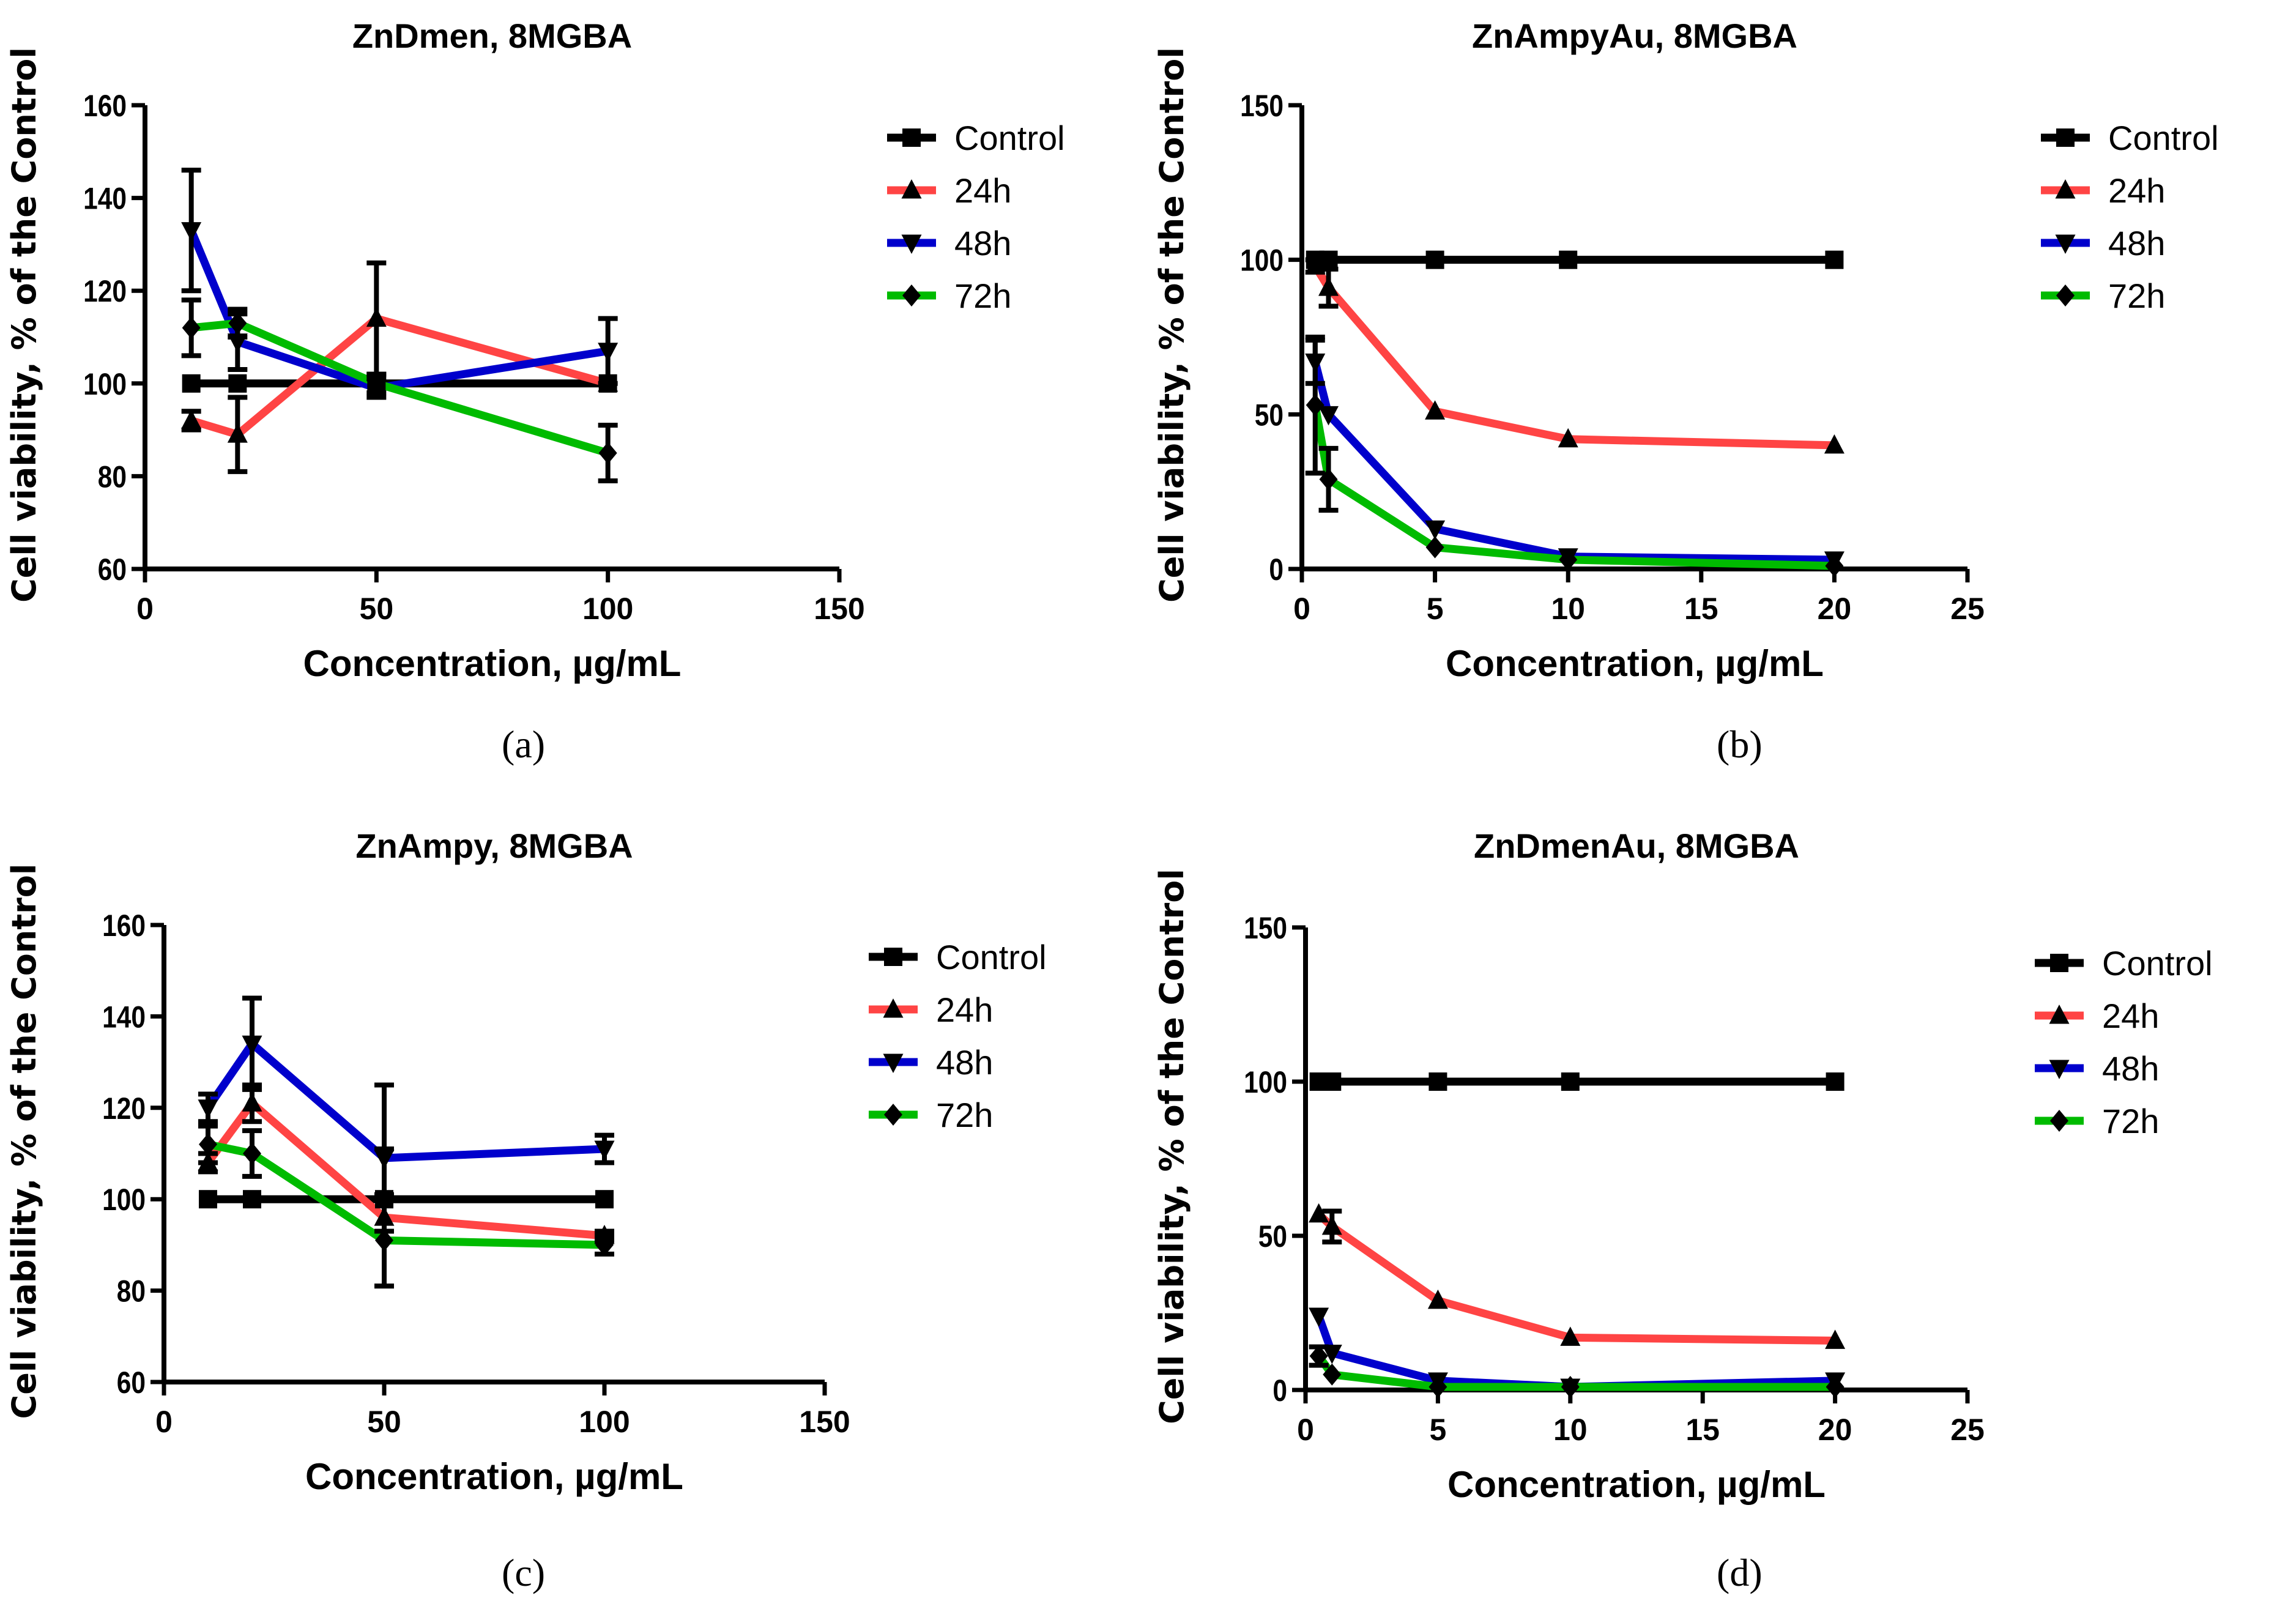  I want to click on y-tick-label: 60, so click(112, 569).